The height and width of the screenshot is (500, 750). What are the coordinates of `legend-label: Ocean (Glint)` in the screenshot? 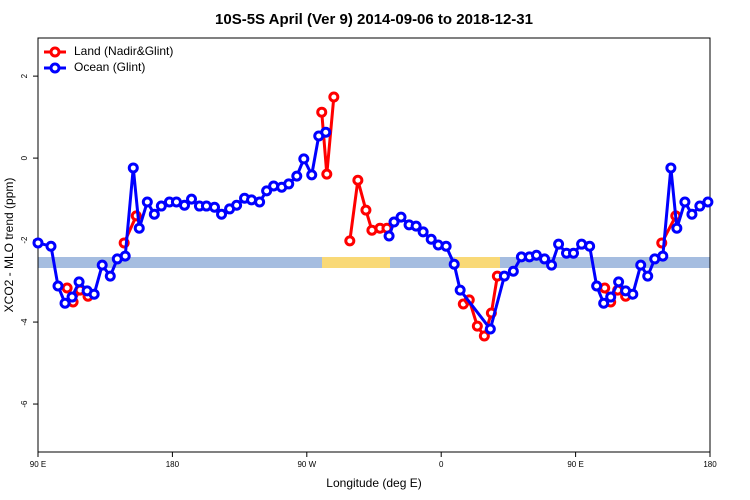 It's located at (109, 67).